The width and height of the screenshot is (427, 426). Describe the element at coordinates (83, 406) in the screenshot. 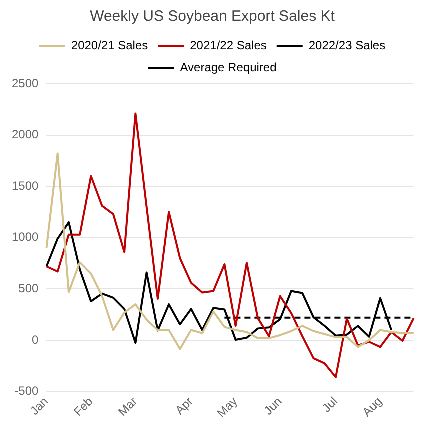

I see `x-tick-label: Feb` at that location.